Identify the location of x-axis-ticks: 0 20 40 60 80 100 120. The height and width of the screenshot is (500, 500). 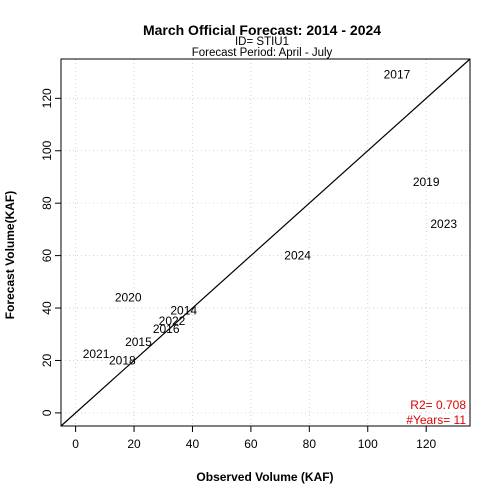
(254, 438).